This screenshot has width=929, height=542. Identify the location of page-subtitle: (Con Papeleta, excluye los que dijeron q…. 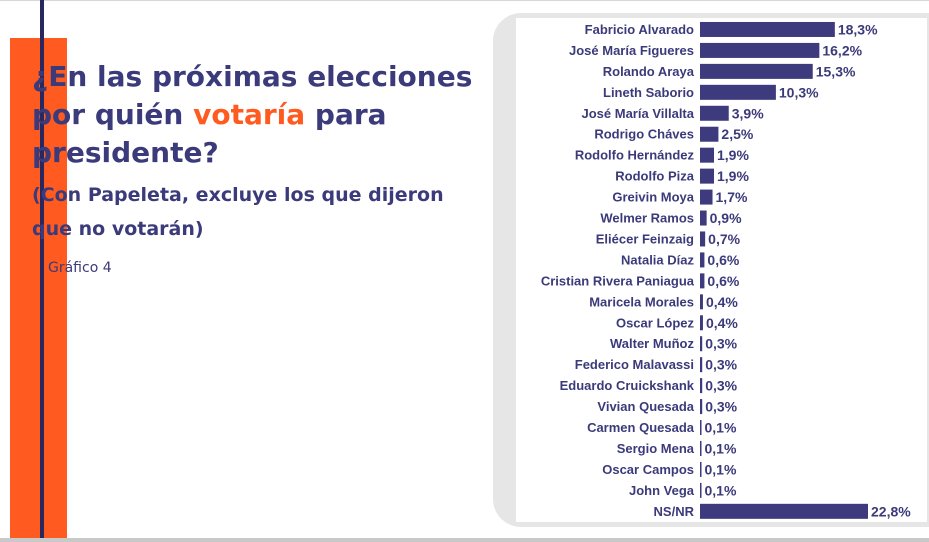
(238, 212).